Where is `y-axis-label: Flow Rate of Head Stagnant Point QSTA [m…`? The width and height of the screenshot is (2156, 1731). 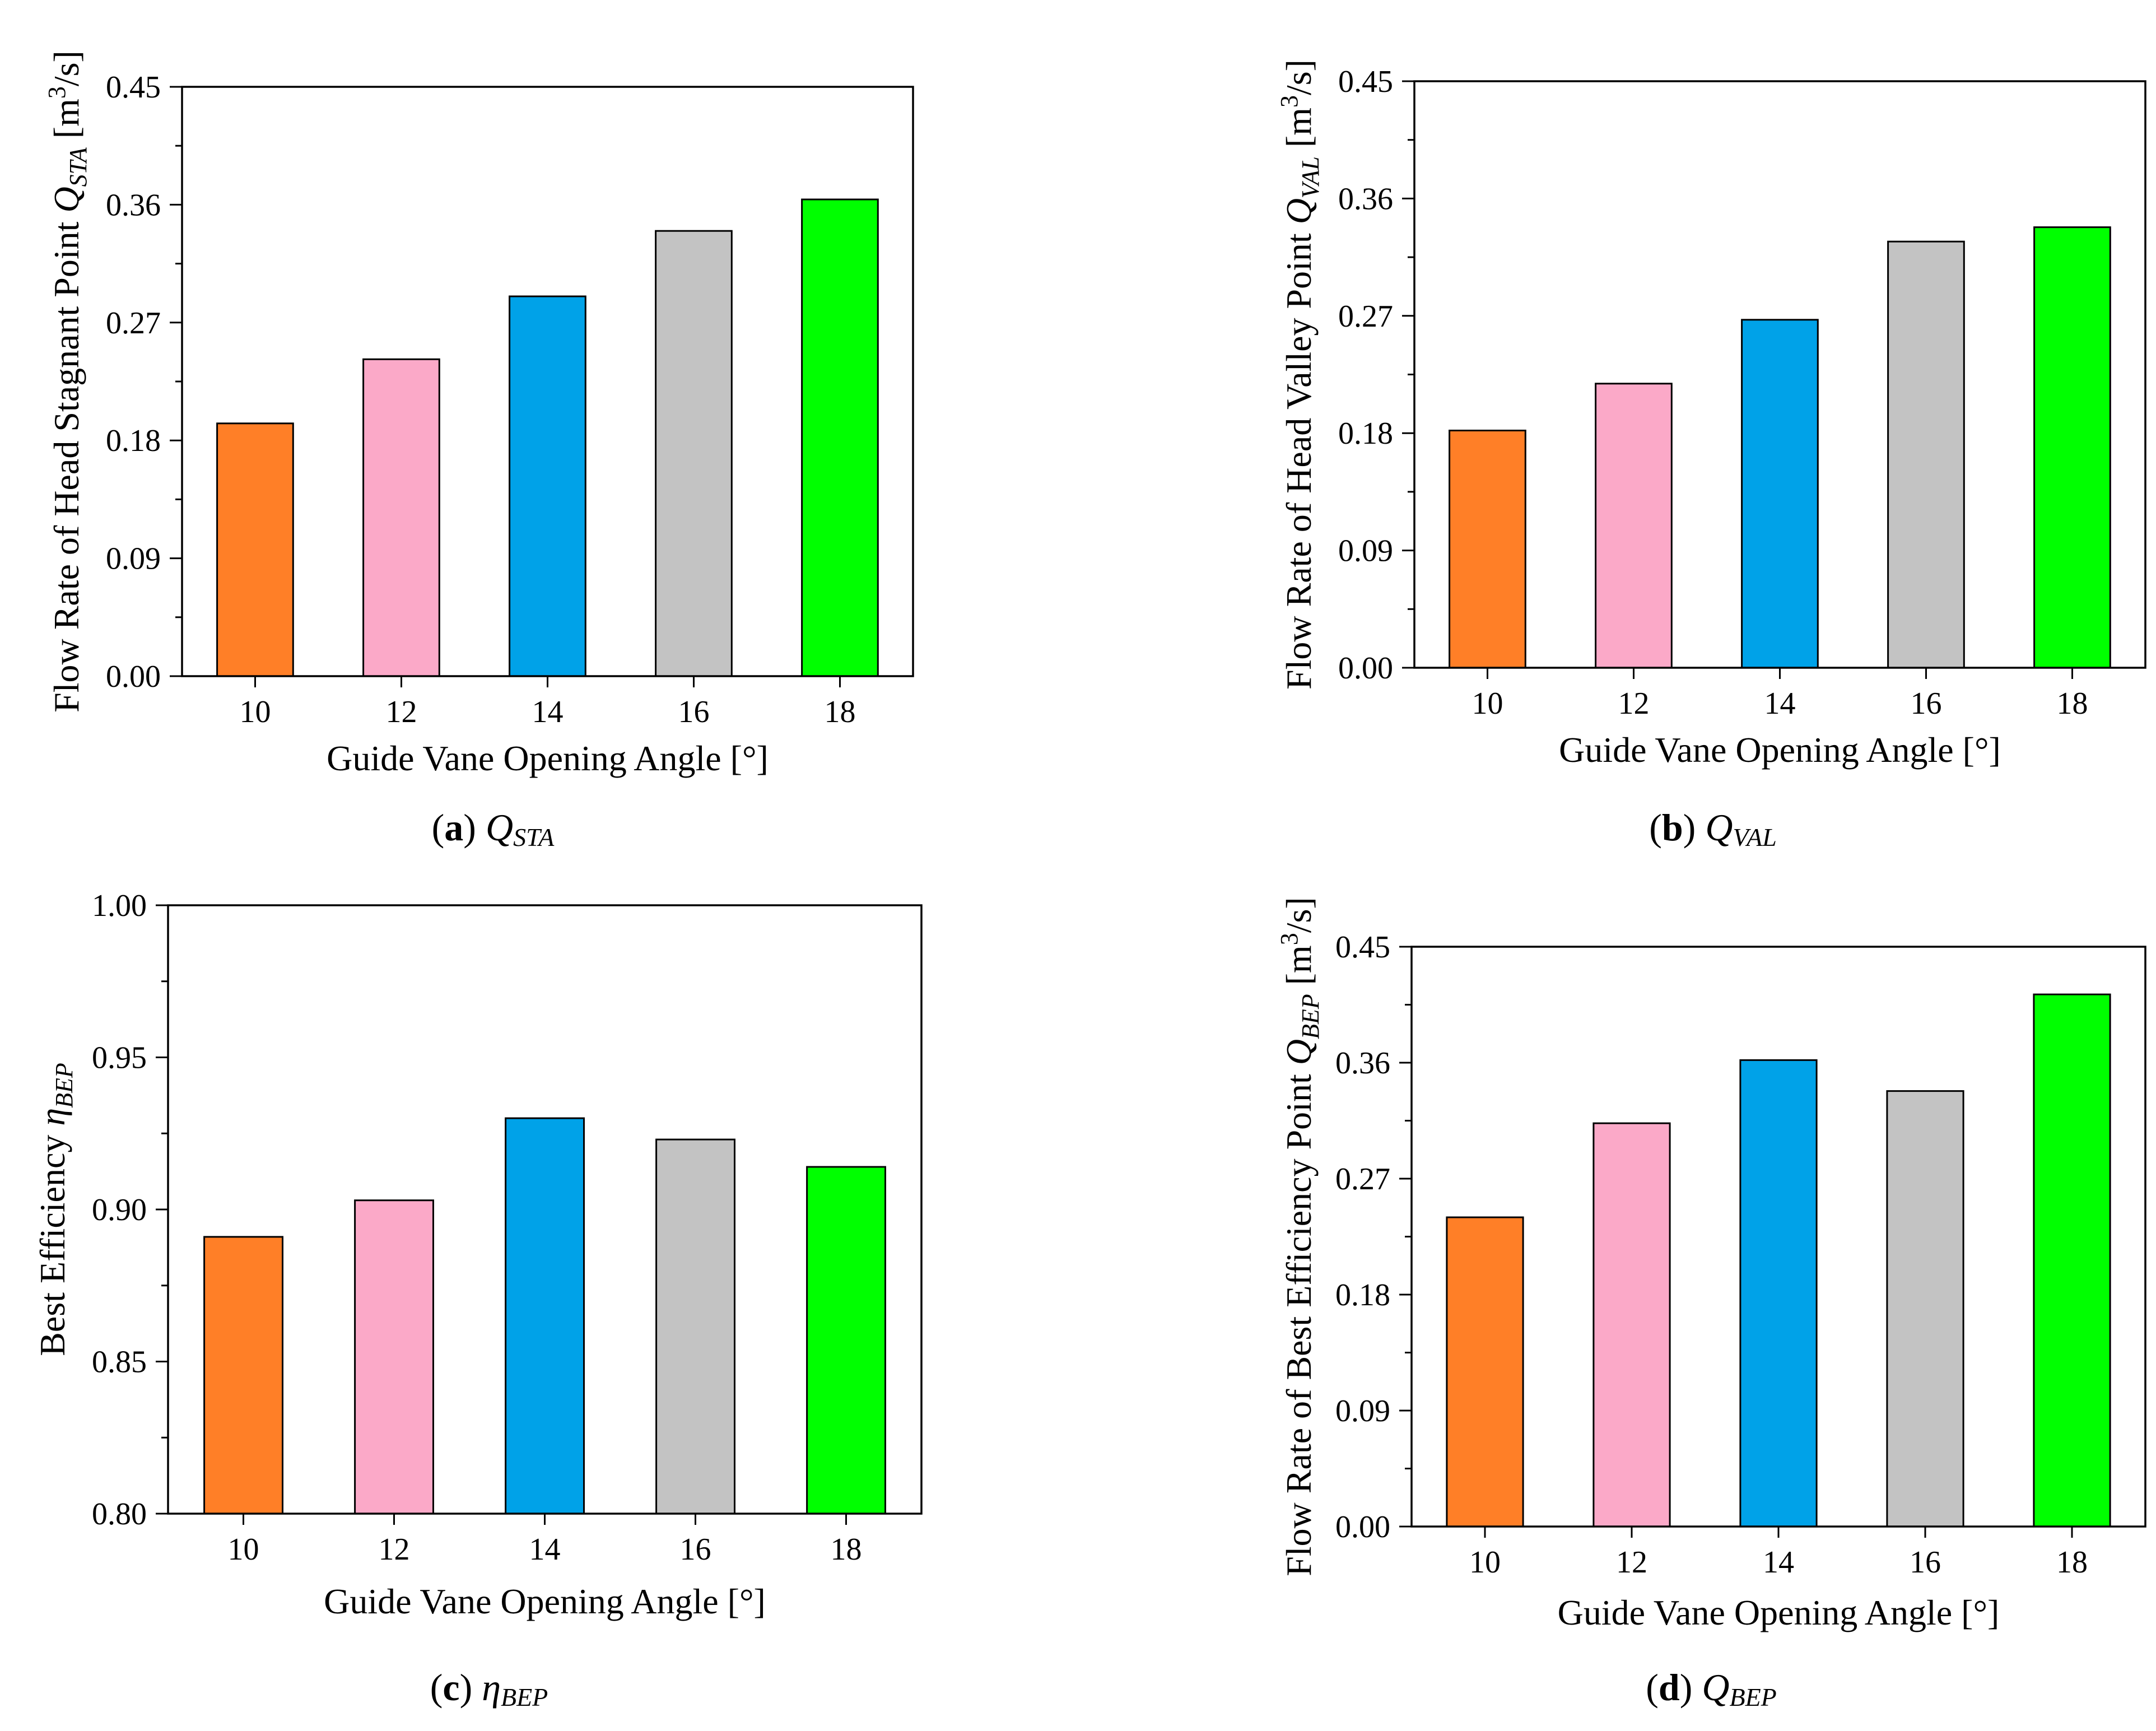 y-axis-label: Flow Rate of Head Stagnant Point QSTA [m… is located at coordinates (67, 381).